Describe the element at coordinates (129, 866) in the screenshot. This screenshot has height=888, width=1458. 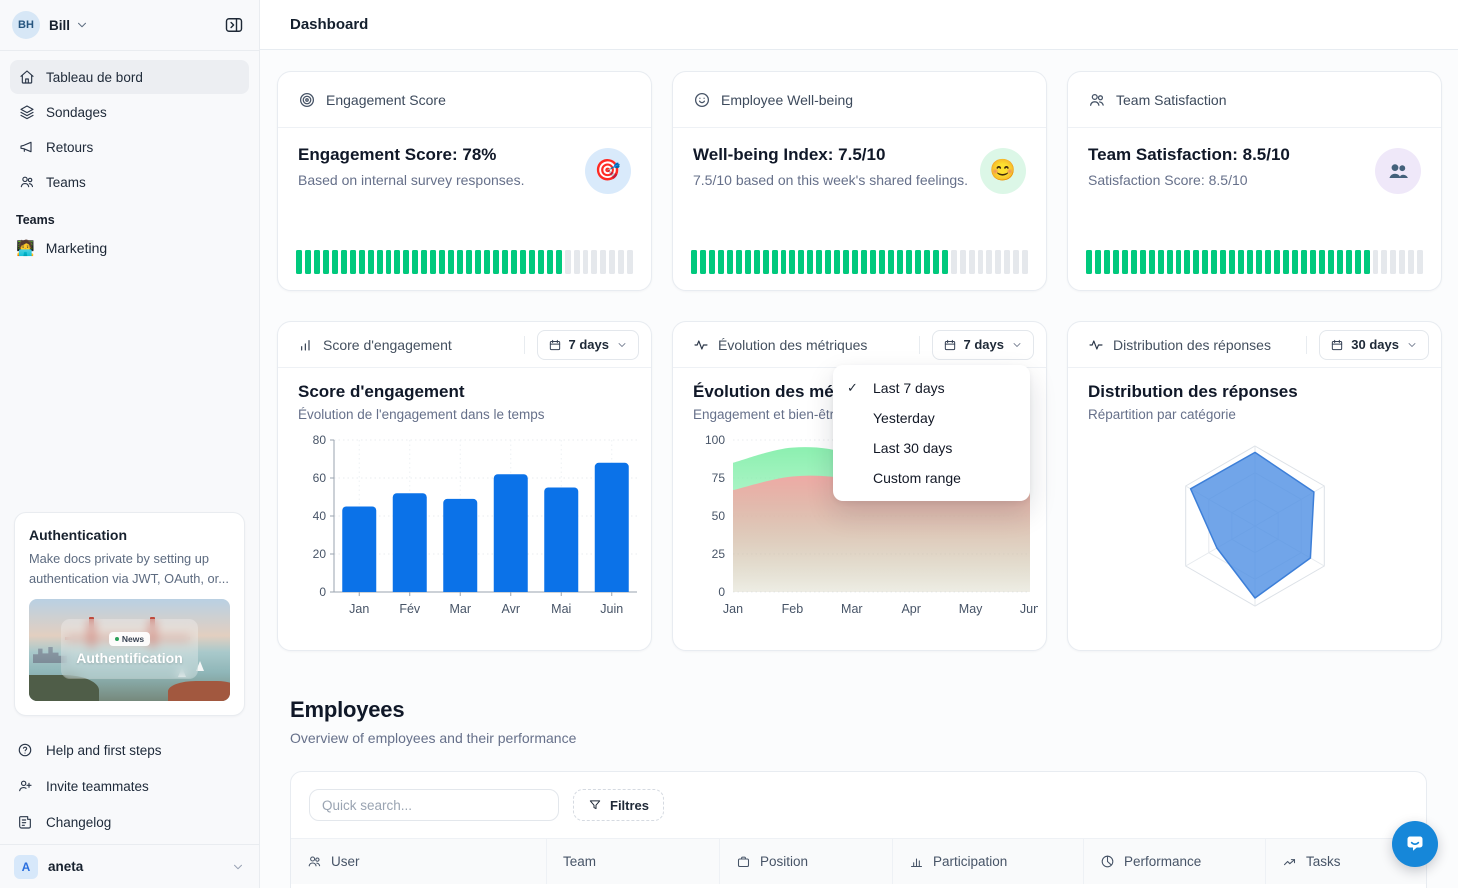
I see `account-menu: A aneta` at that location.